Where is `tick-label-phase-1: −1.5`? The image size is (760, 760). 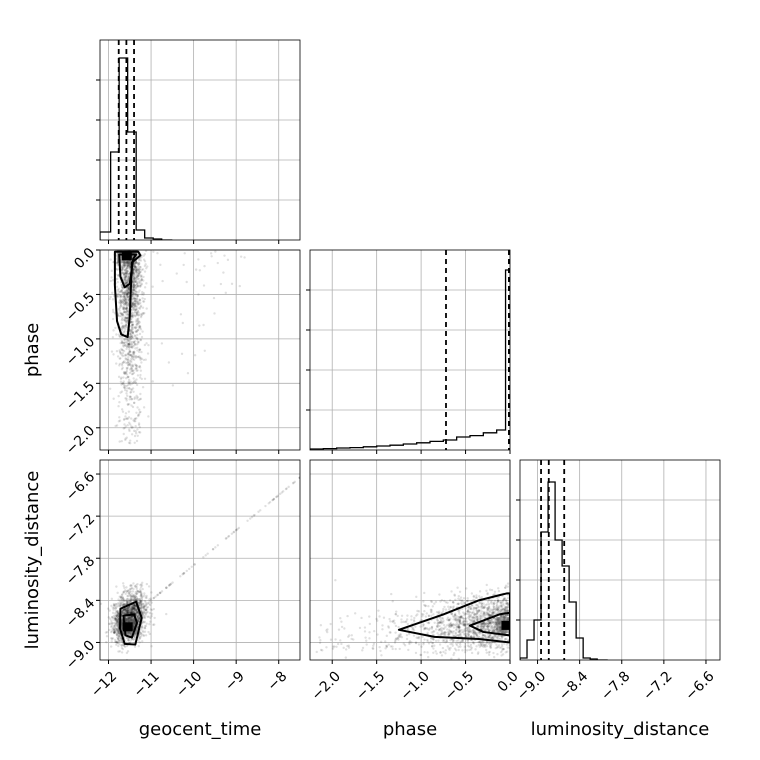 tick-label-phase-1: −1.5 is located at coordinates (370, 685).